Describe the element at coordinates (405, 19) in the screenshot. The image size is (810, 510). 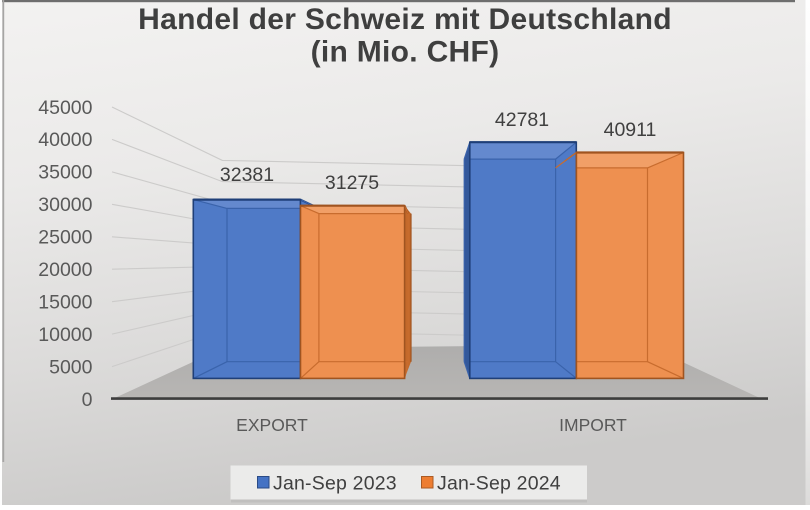
I see `svg-text:Handel der Schweiz mit Deutsch: Handel der Schweiz mit Deutschland` at that location.